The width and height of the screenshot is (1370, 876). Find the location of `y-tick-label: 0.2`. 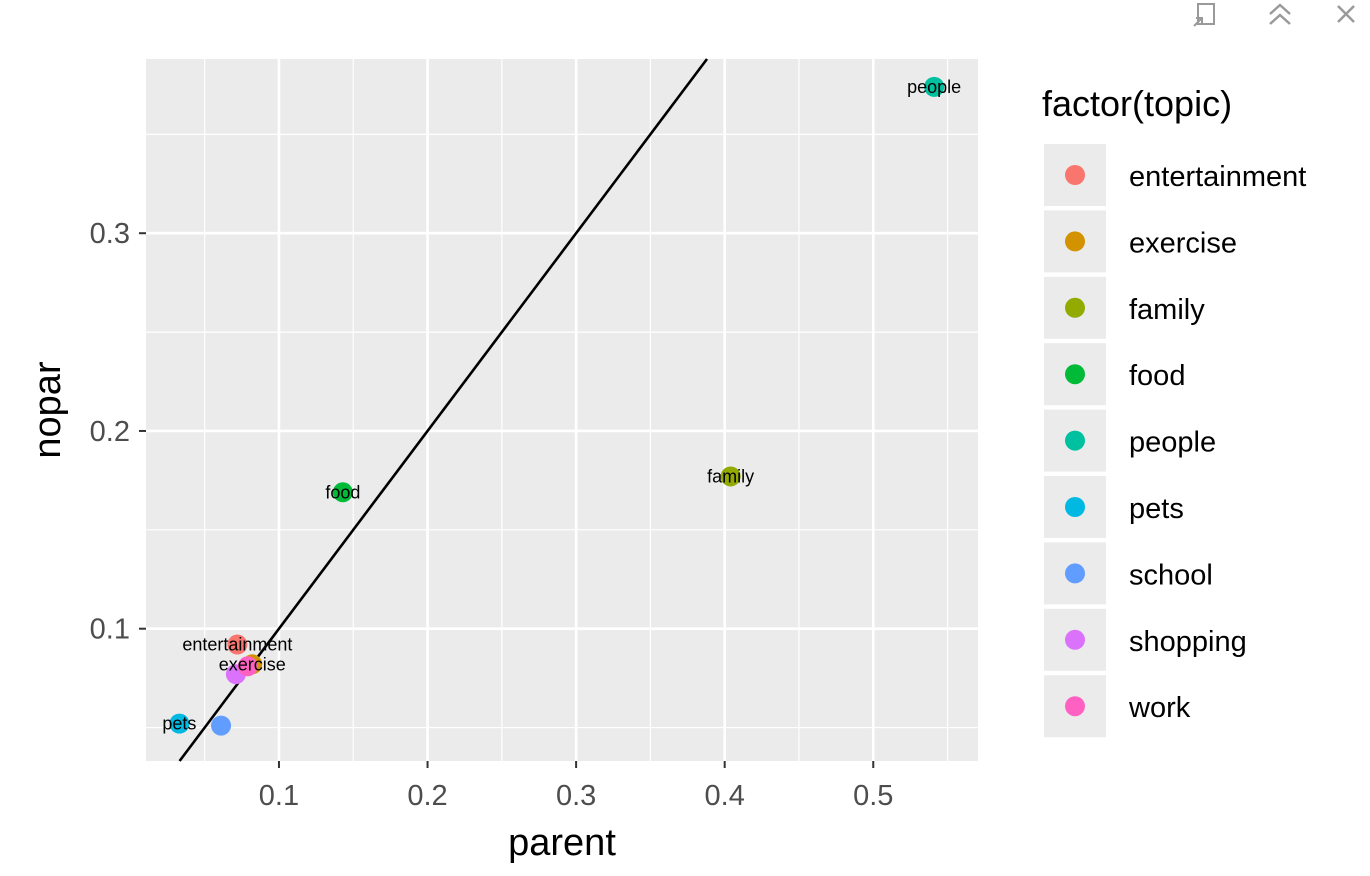

y-tick-label: 0.2 is located at coordinates (110, 432).